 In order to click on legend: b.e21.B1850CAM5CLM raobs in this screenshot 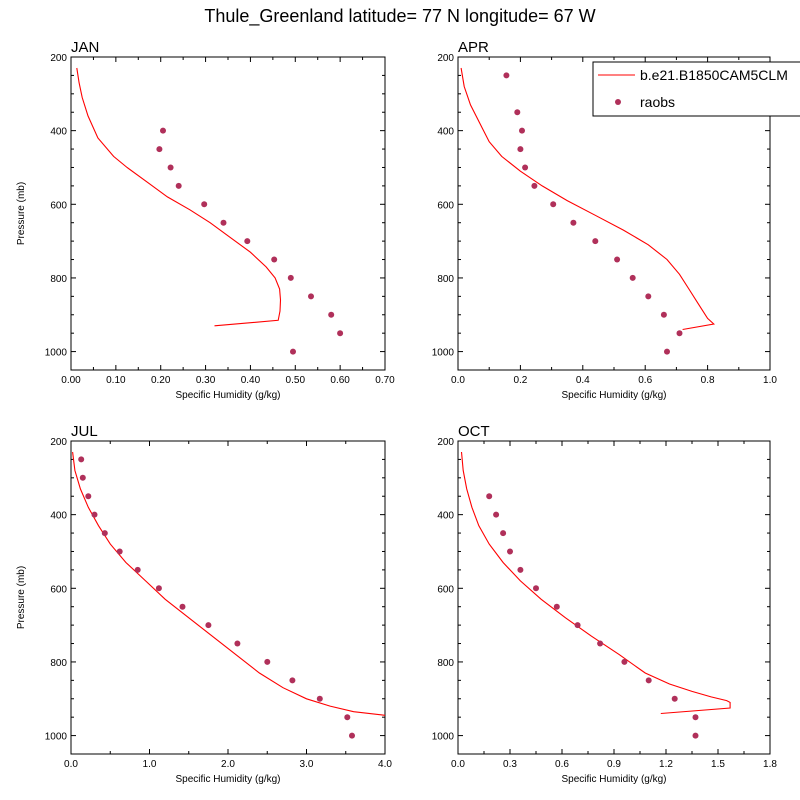, I will do `click(696, 89)`.